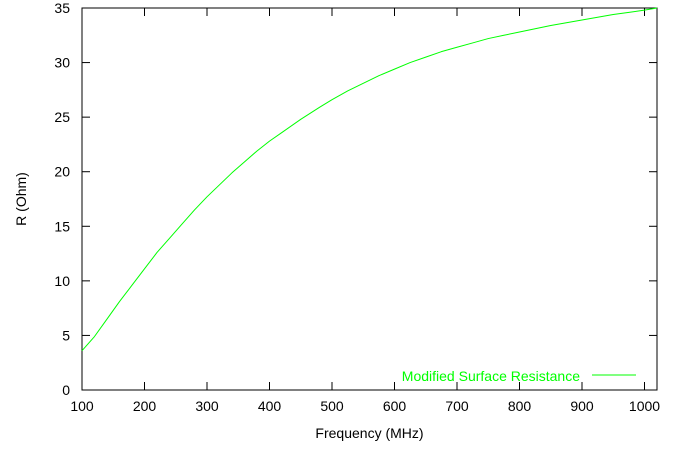 Image resolution: width=688 pixels, height=450 pixels. Describe the element at coordinates (395, 406) in the screenshot. I see `x-tick-label: 600` at that location.